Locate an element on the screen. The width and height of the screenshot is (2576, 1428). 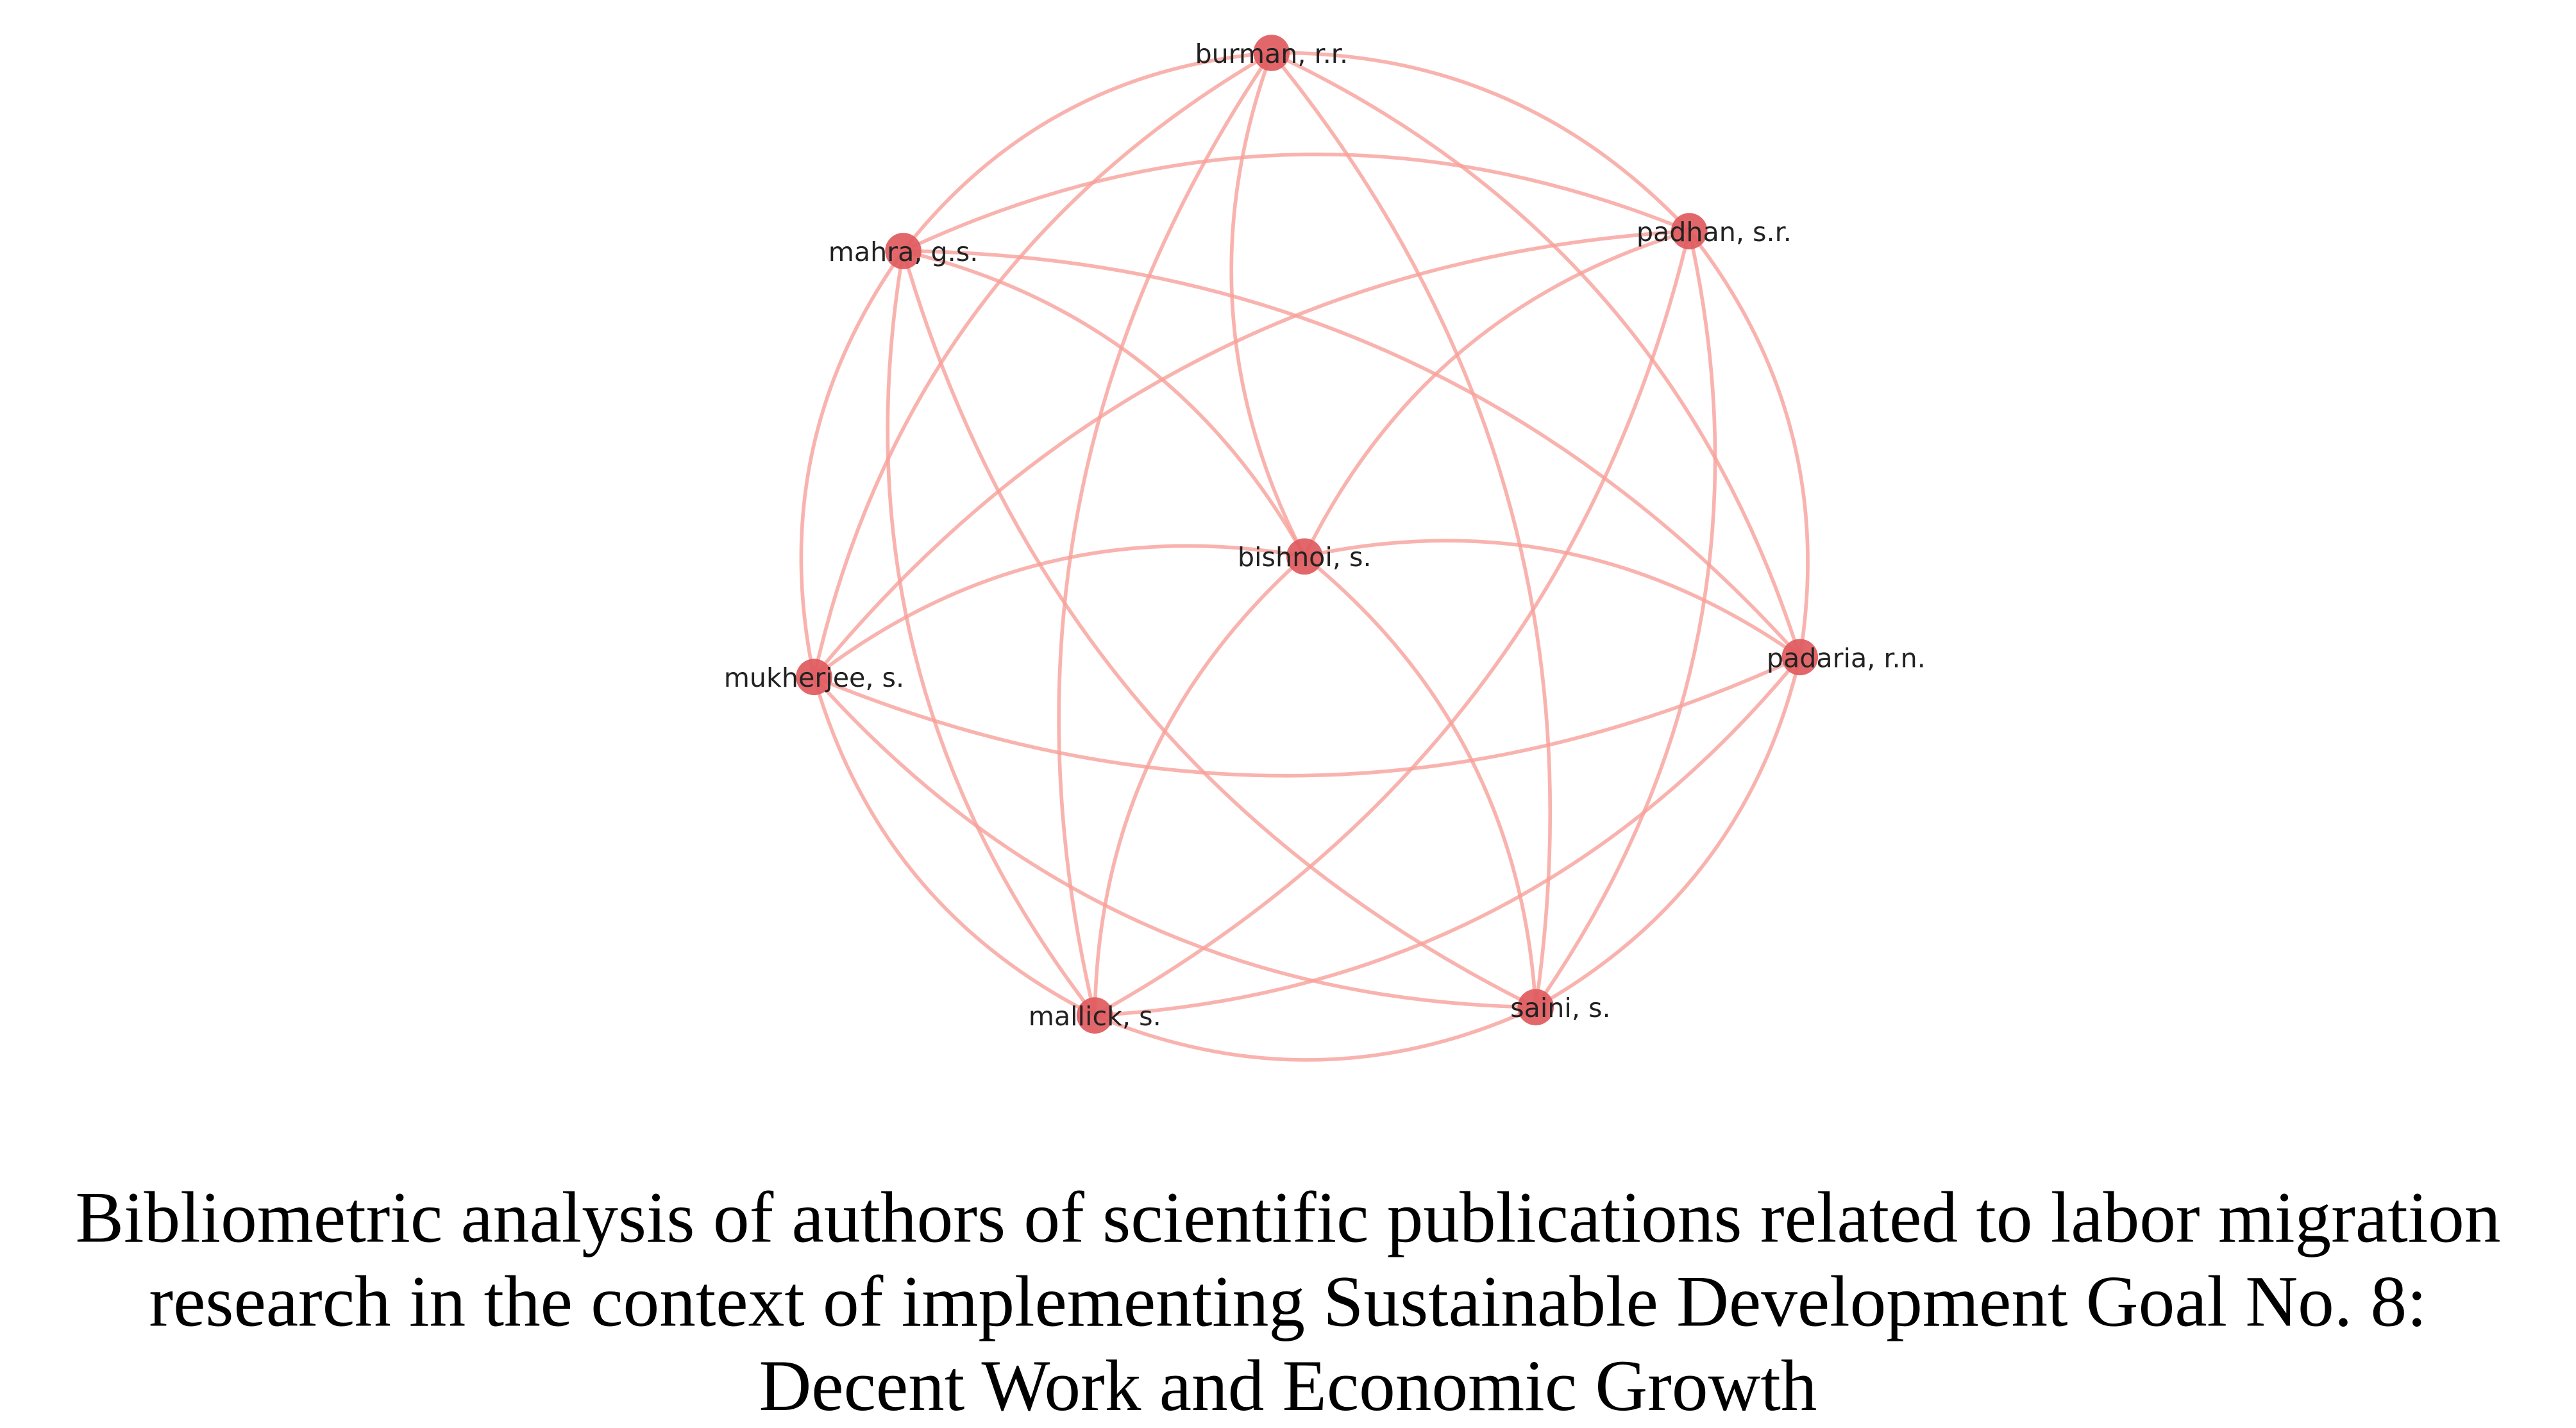
edge-mallick-saini is located at coordinates (1315, 1033).